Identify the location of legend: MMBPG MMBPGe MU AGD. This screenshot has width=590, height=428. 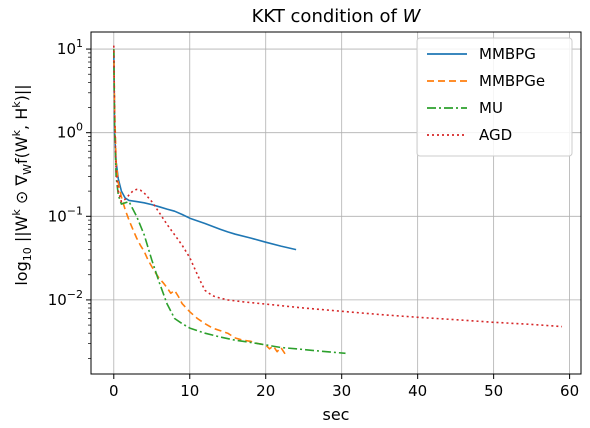
(494, 97).